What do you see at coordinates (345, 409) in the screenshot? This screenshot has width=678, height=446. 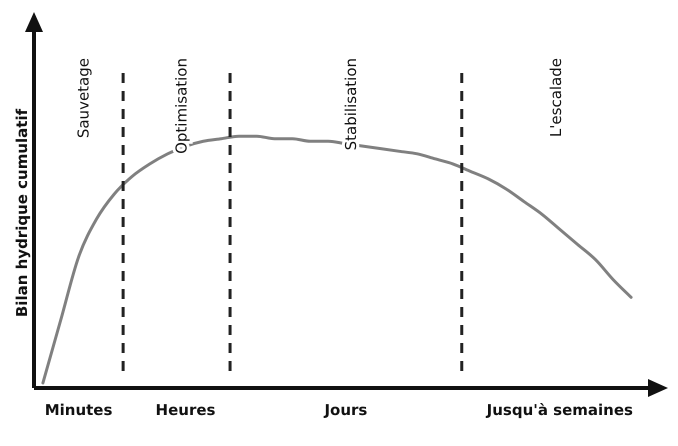 I see `x-tick-label: Jours` at bounding box center [345, 409].